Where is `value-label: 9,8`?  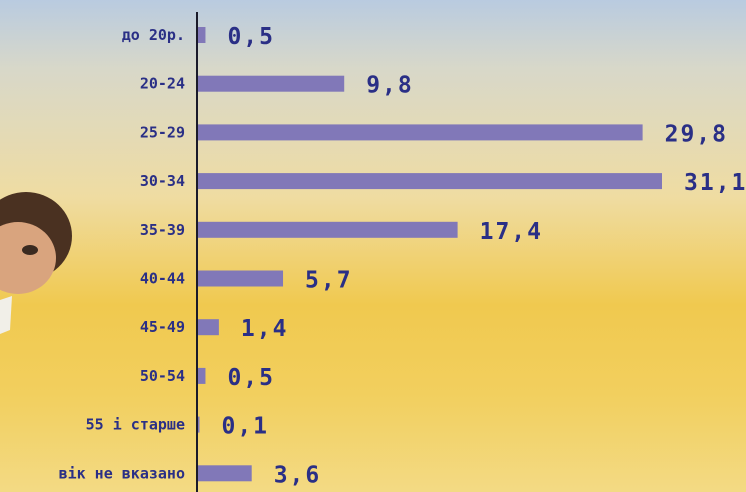
value-label: 9,8 is located at coordinates (390, 86).